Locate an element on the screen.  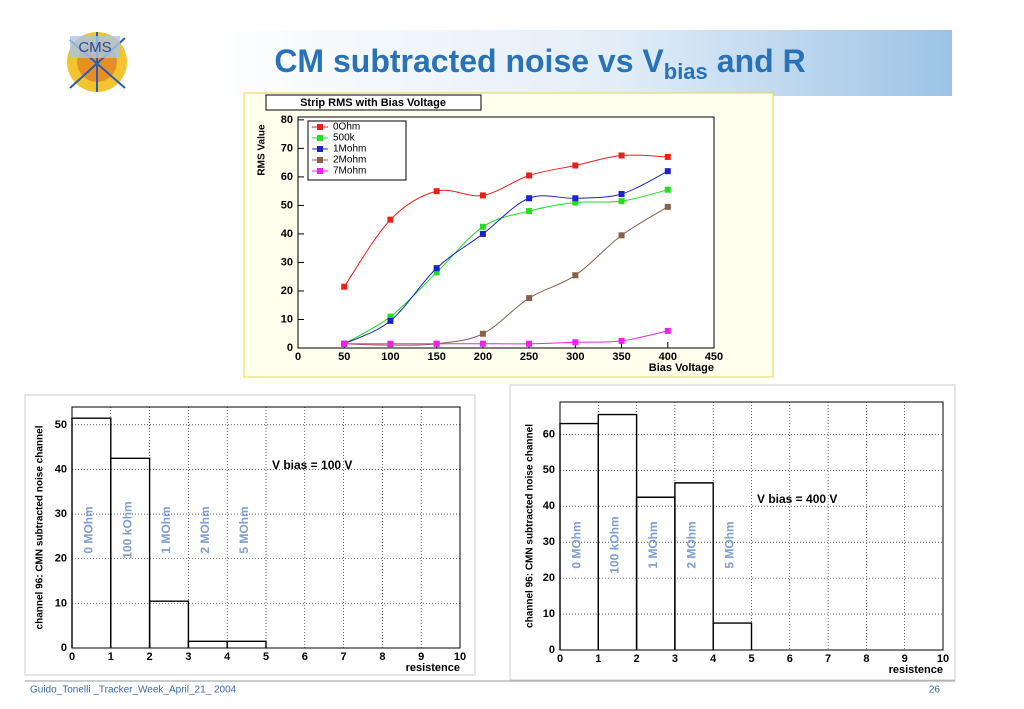
y-tick-label: 80 is located at coordinates (287, 120).